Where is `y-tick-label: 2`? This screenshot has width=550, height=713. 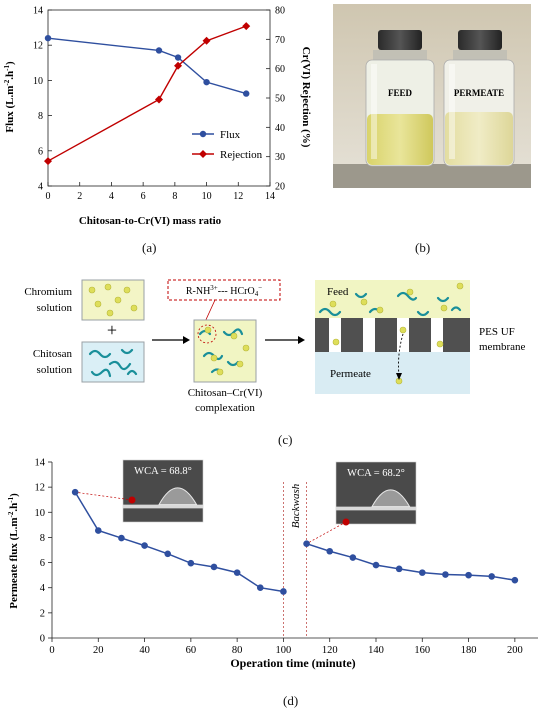
y-tick-label: 2 is located at coordinates (42, 613).